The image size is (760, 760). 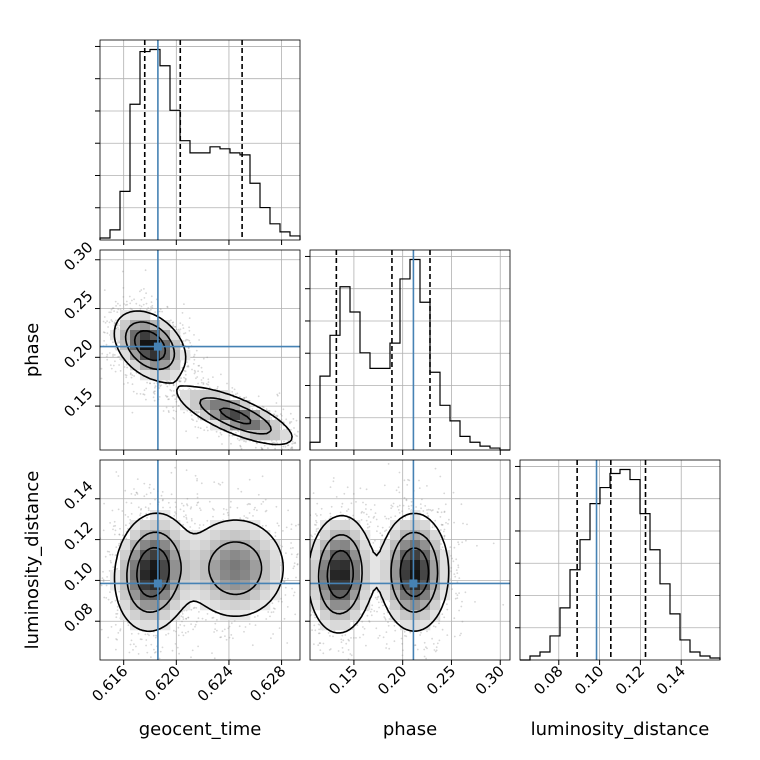 What do you see at coordinates (343, 680) in the screenshot?
I see `x-tick-label: 0.15` at bounding box center [343, 680].